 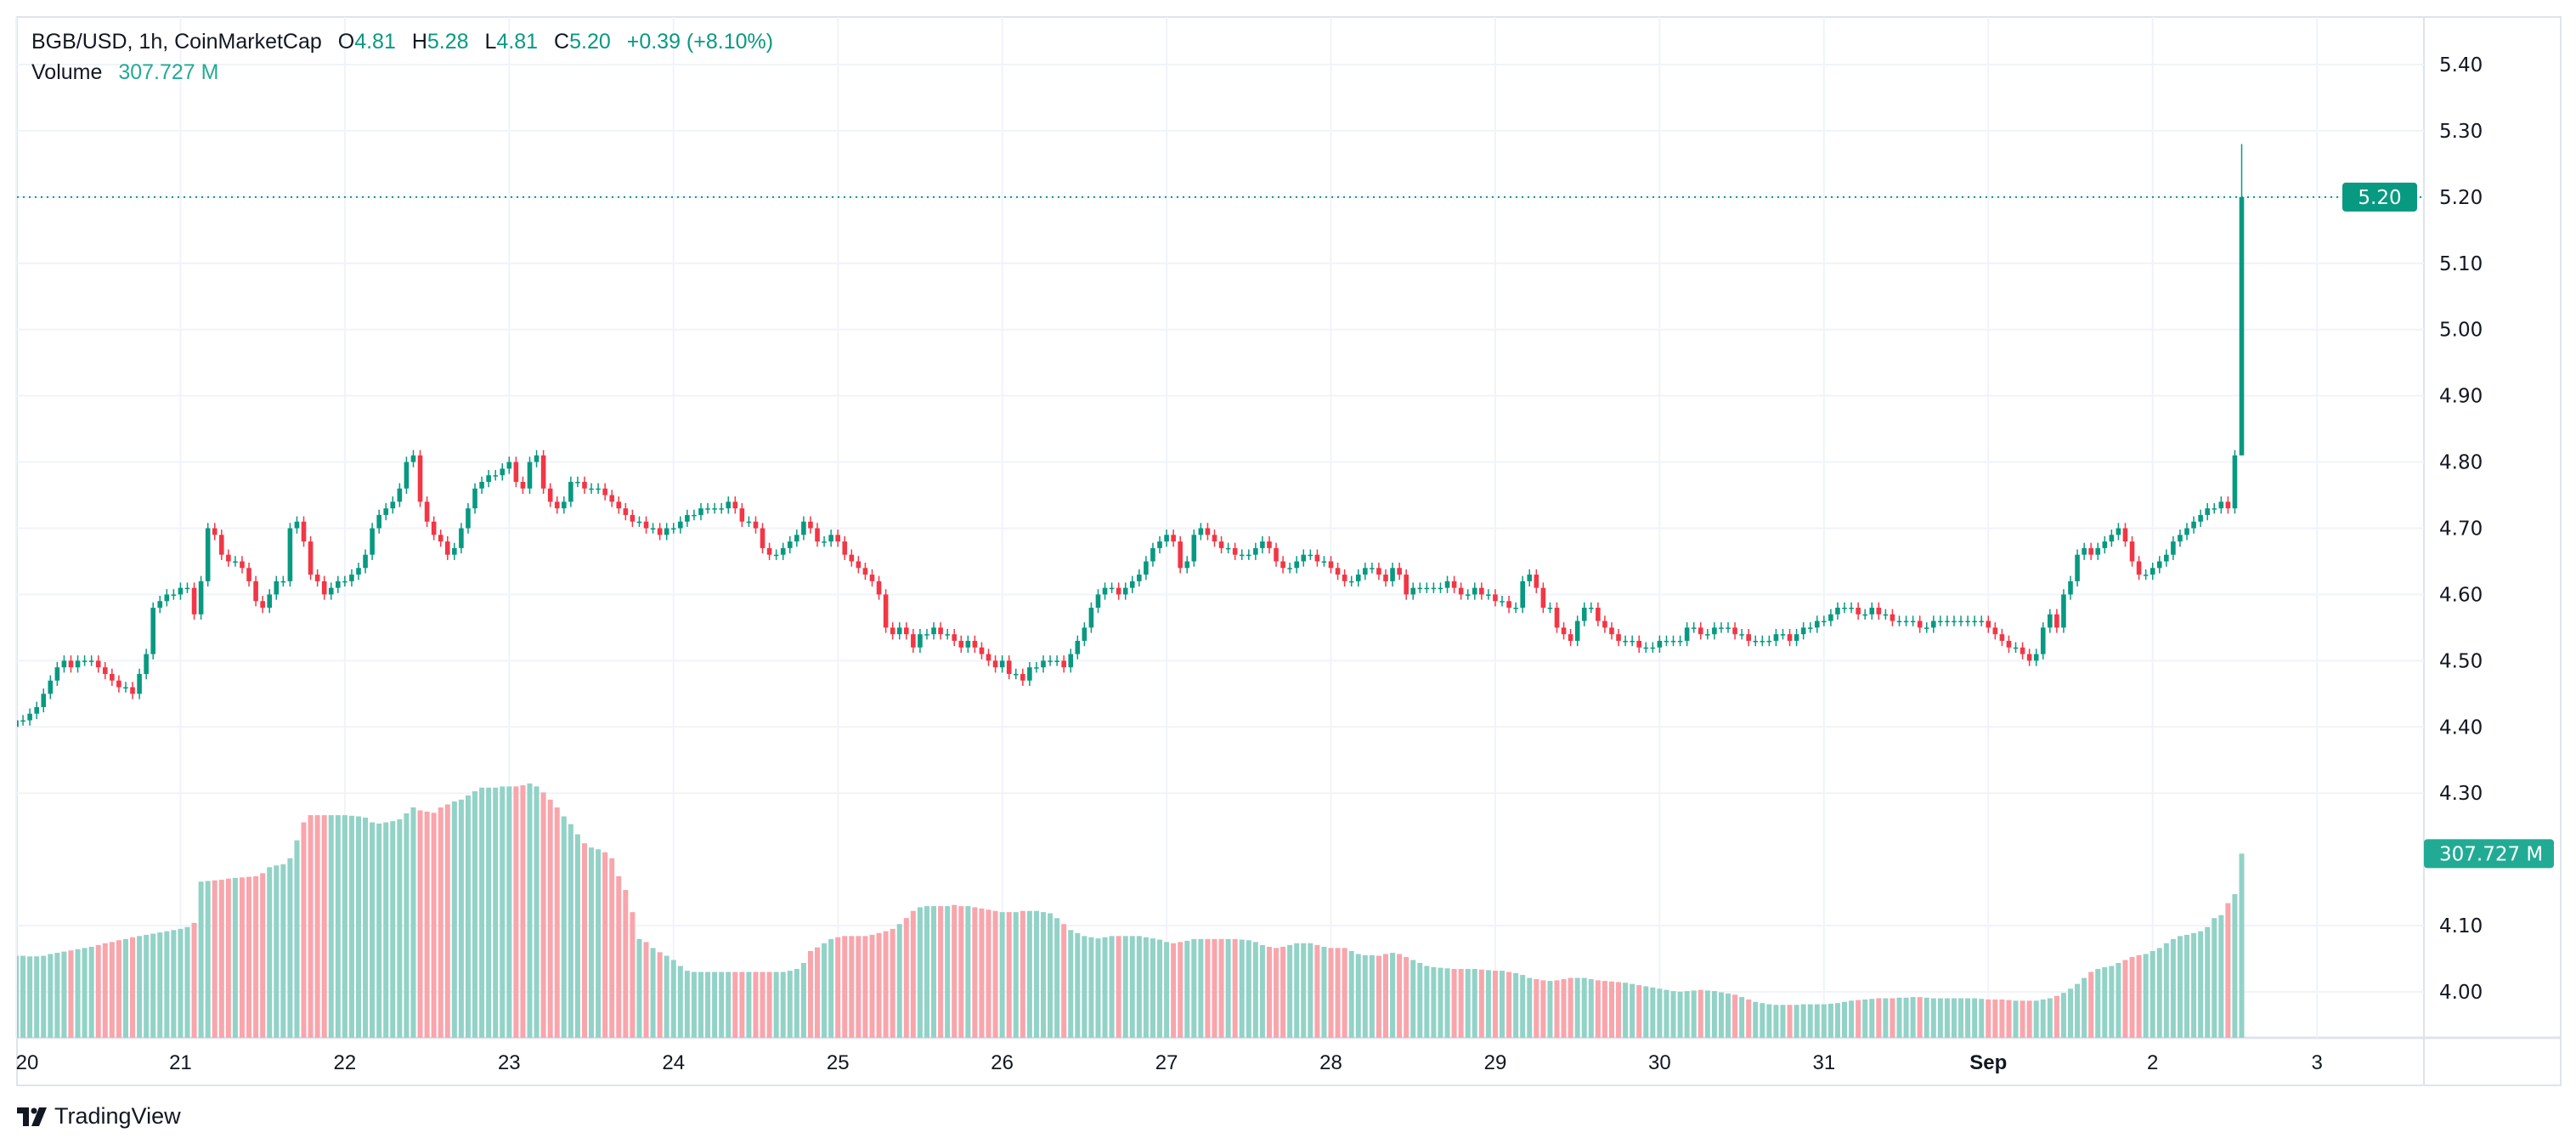 What do you see at coordinates (590, 42) in the screenshot?
I see `close-value: 5.20` at bounding box center [590, 42].